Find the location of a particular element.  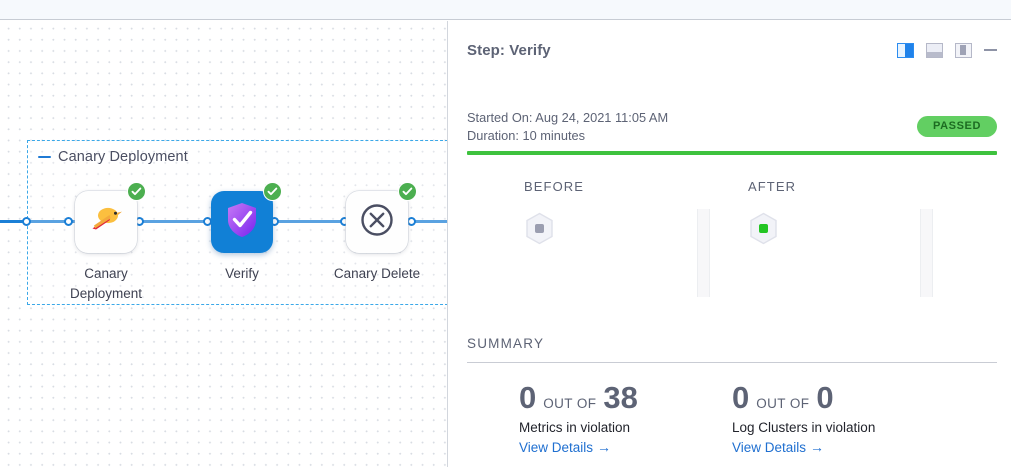

status-badge: PASSED is located at coordinates (957, 126).